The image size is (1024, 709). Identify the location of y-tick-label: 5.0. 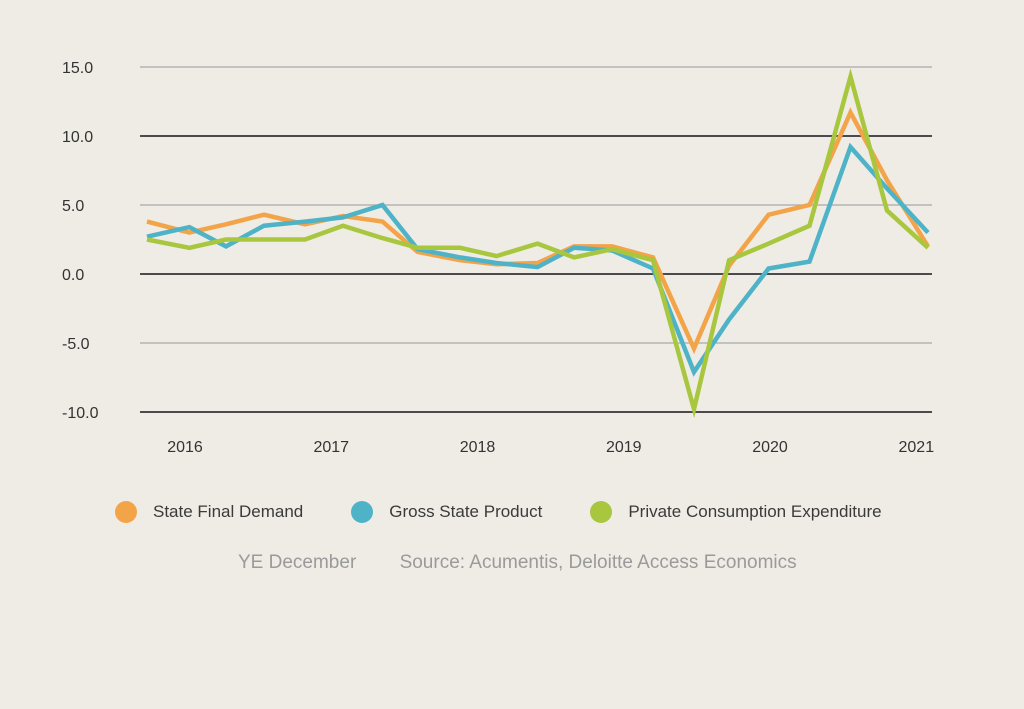
(73, 206).